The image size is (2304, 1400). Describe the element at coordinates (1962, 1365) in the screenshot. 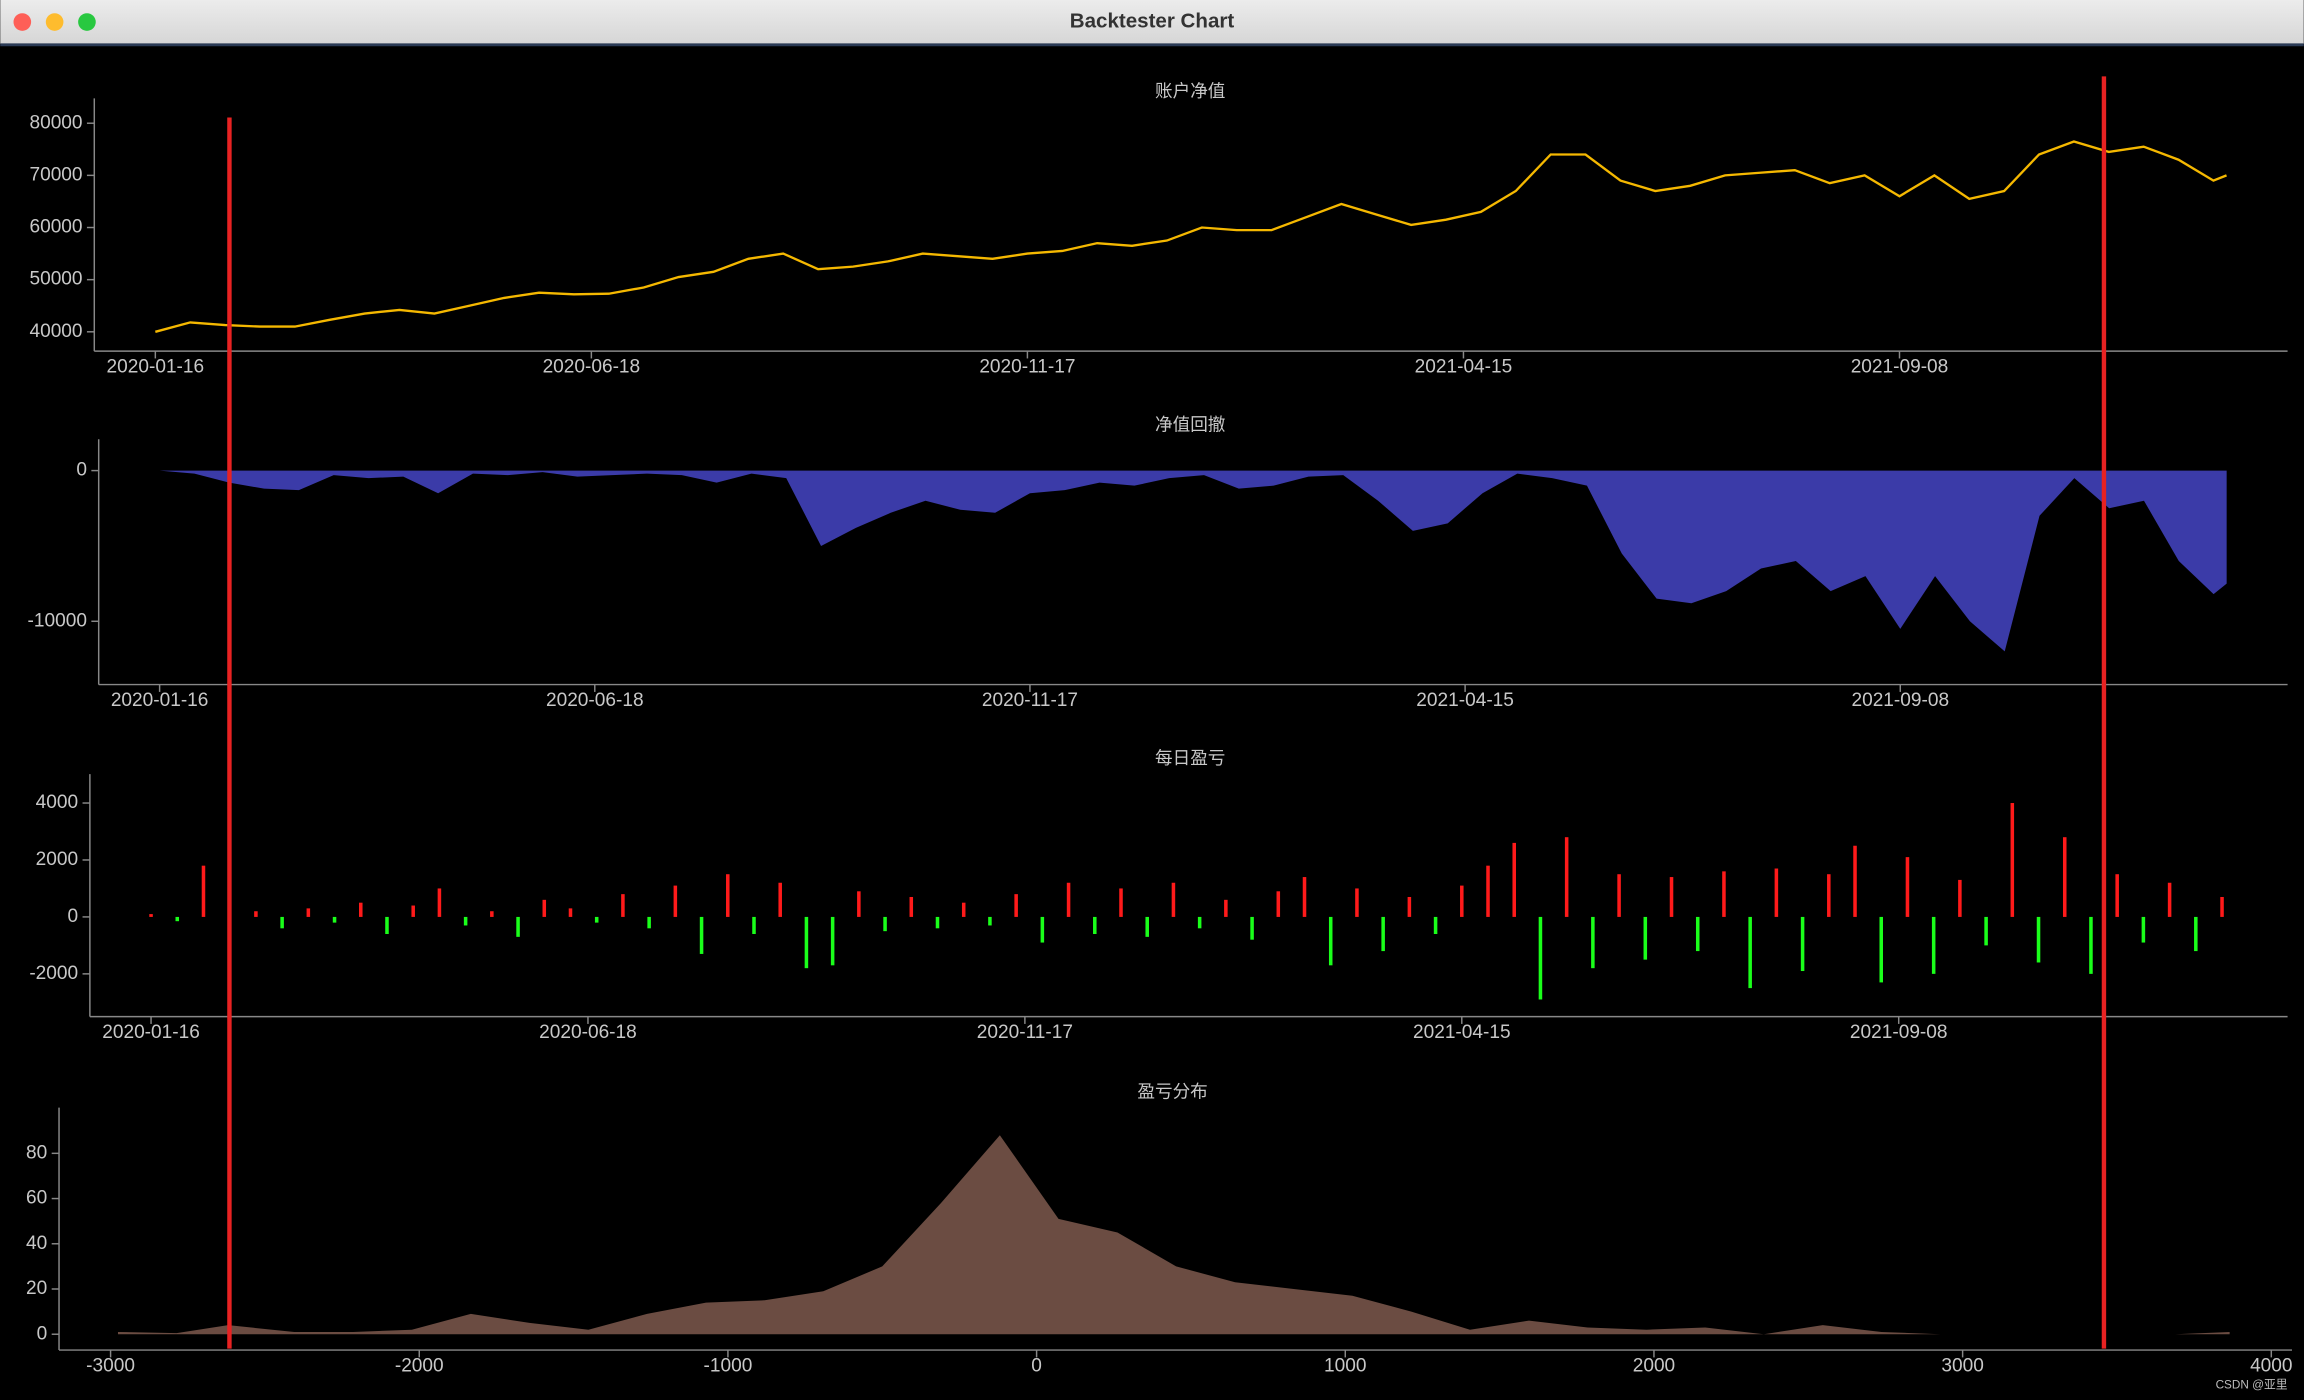

I see `x-tick-label: 3000` at that location.